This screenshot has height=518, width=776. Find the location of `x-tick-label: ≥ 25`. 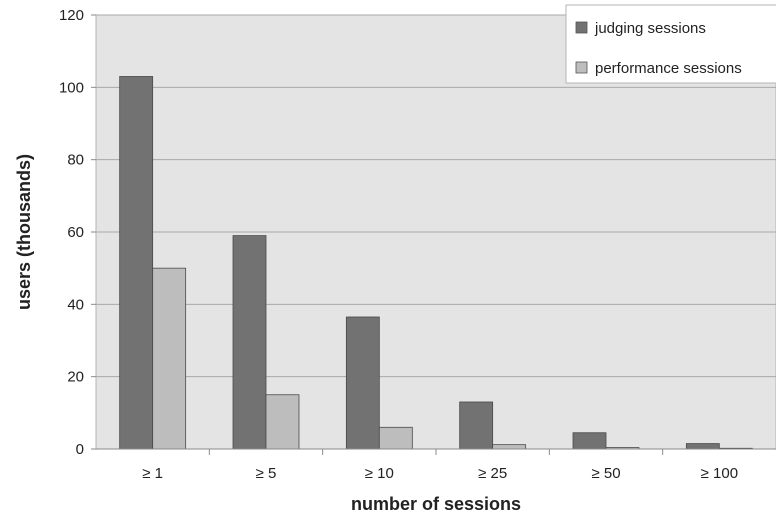

x-tick-label: ≥ 25 is located at coordinates (492, 473).